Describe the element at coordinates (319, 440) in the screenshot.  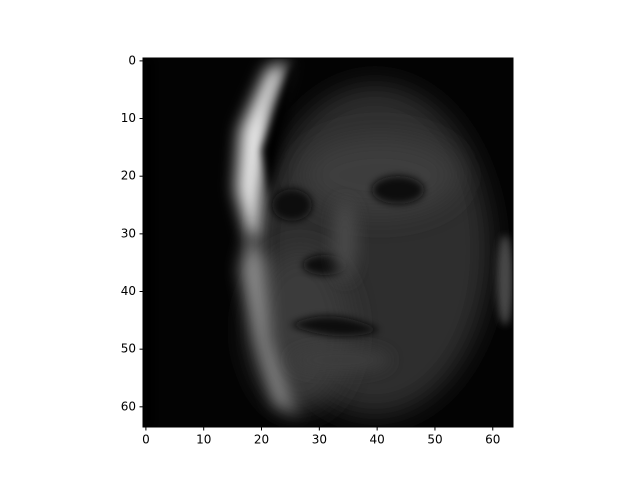
I see `x-tick-label: 30` at that location.